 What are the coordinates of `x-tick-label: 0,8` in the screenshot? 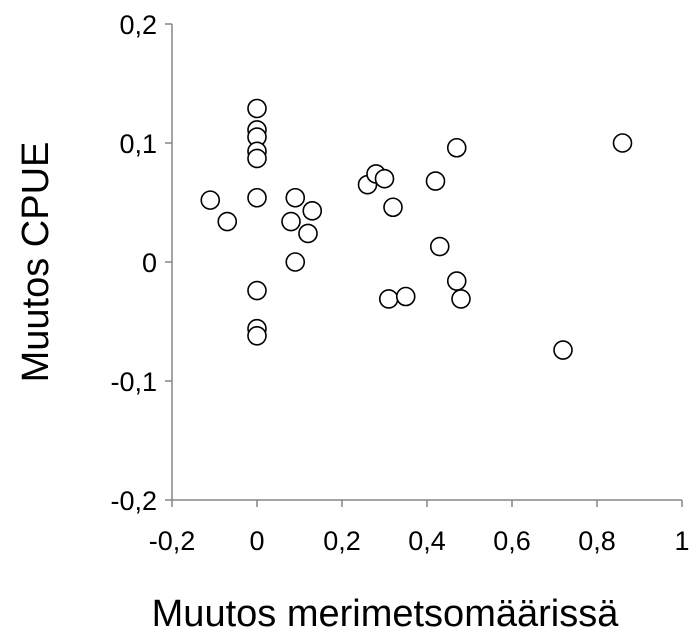 It's located at (597, 541).